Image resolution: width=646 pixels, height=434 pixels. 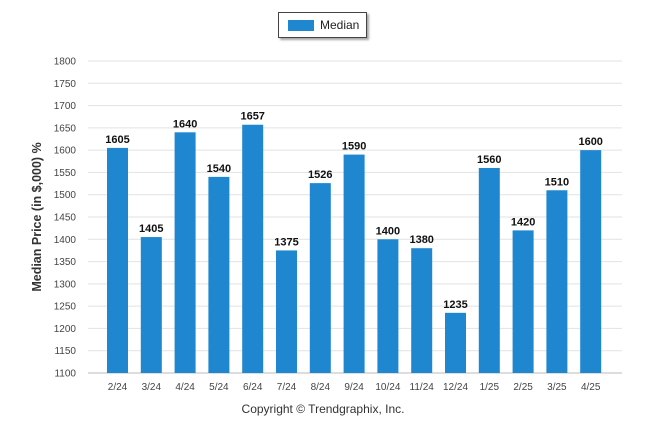 I want to click on bar-value-label: 1510, so click(x=557, y=182).